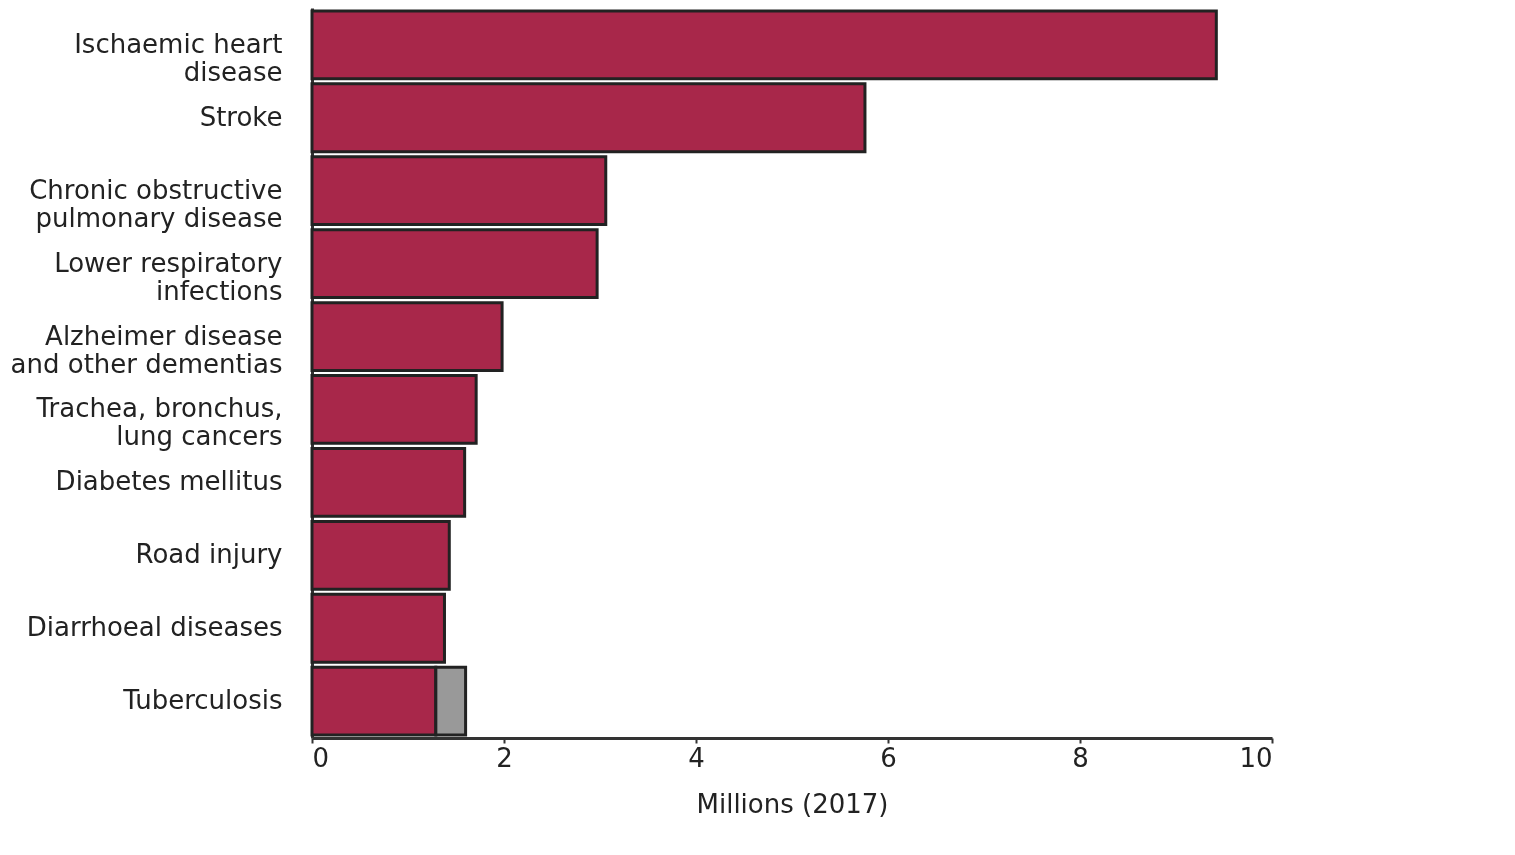  What do you see at coordinates (1080, 757) in the screenshot?
I see `x-tick-label: 8` at bounding box center [1080, 757].